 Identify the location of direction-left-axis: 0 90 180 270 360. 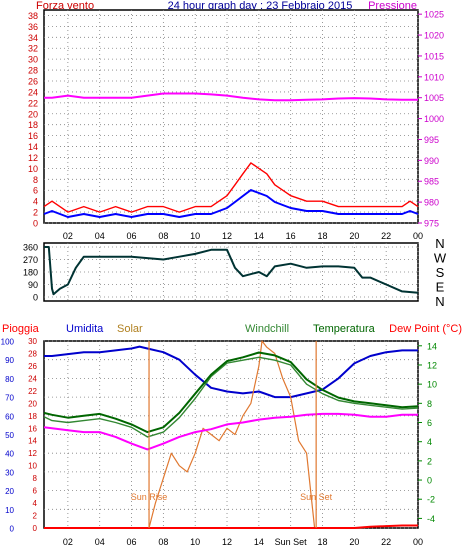
(30, 273).